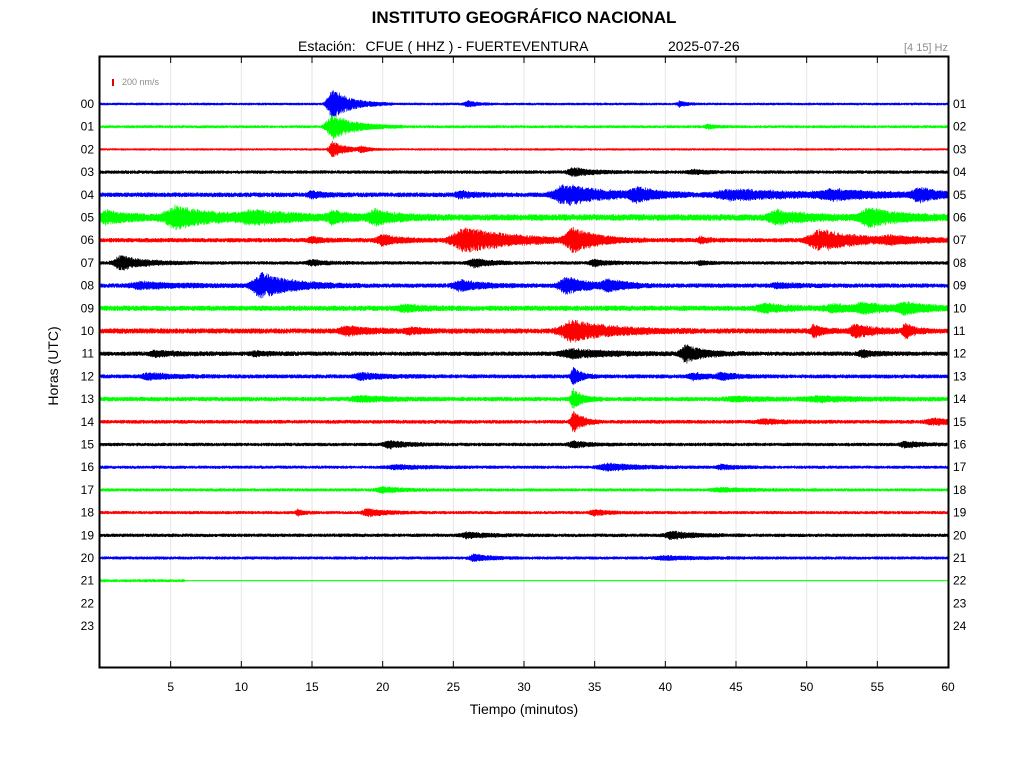 This screenshot has height=768, width=1024. I want to click on hour-label-left: 23, so click(88, 626).